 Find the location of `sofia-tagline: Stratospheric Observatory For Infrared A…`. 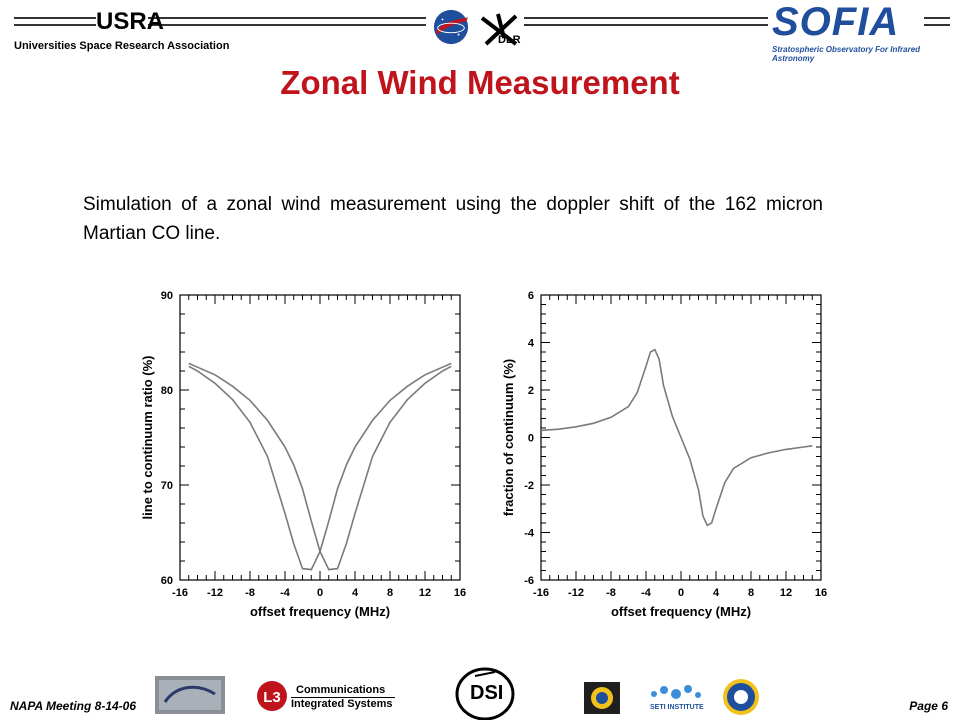

sofia-tagline: Stratospheric Observatory For Infrared A… is located at coordinates (846, 54).